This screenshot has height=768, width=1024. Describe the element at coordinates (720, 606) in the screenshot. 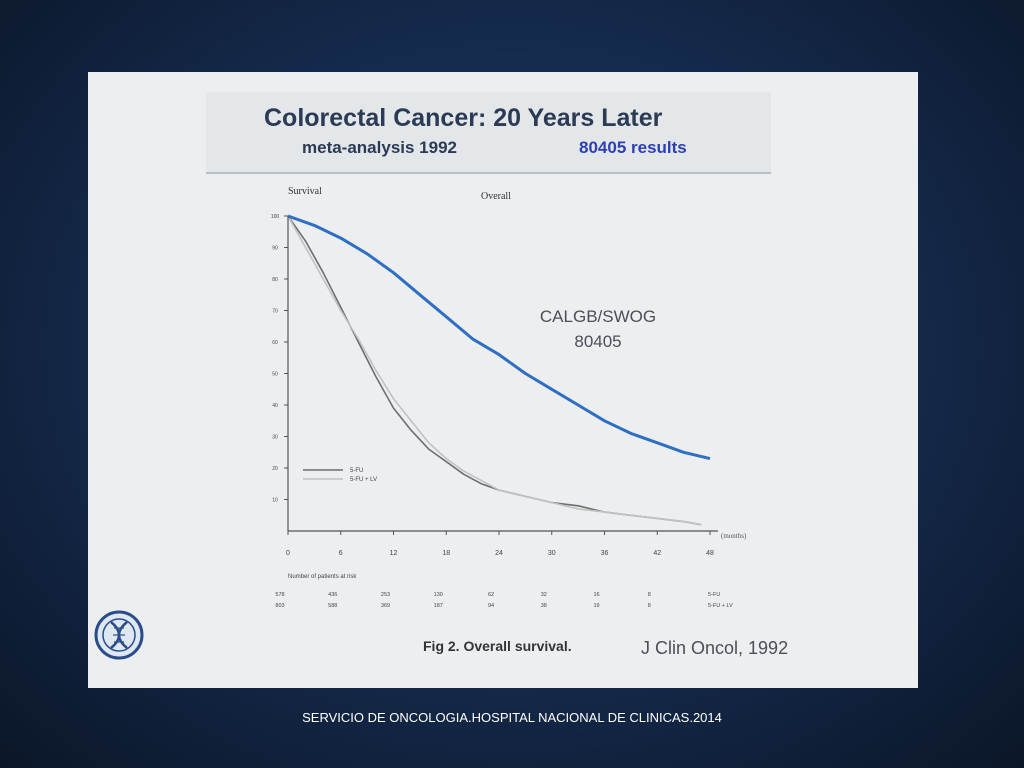

I see `risk-table-row-label: 5-FU + LV` at that location.